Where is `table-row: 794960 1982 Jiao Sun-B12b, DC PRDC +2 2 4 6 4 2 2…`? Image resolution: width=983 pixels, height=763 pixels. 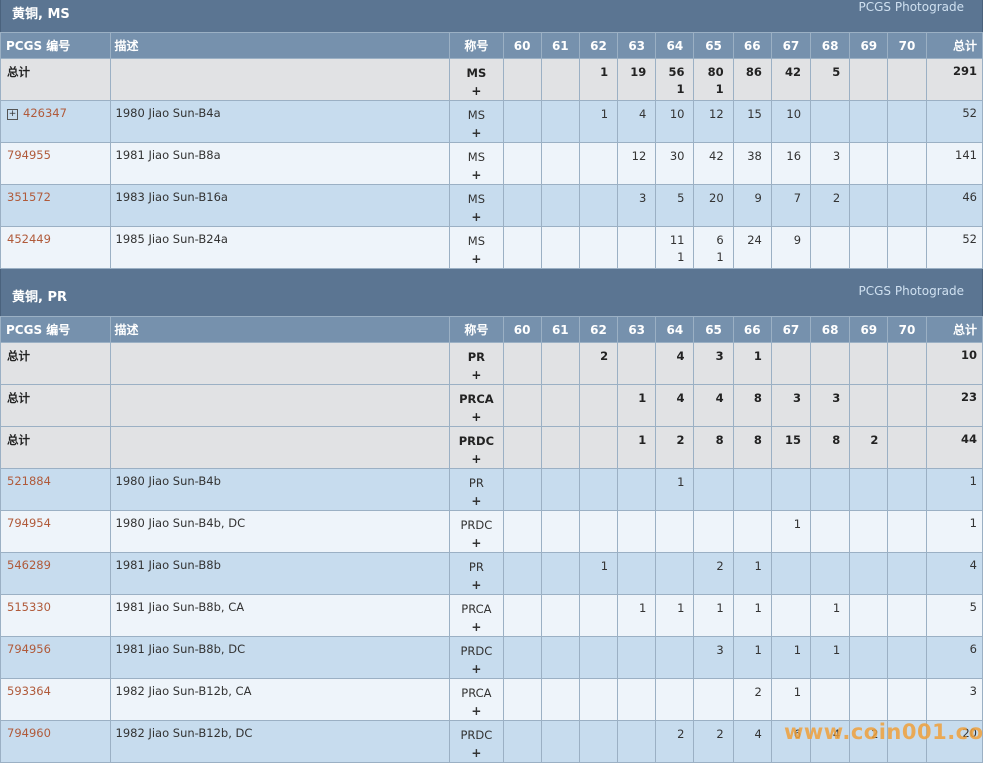
table-row: 794960 1982 Jiao Sun-B12b, DC PRDC +2 2 4 6 4 2 2… is located at coordinates (491, 741).